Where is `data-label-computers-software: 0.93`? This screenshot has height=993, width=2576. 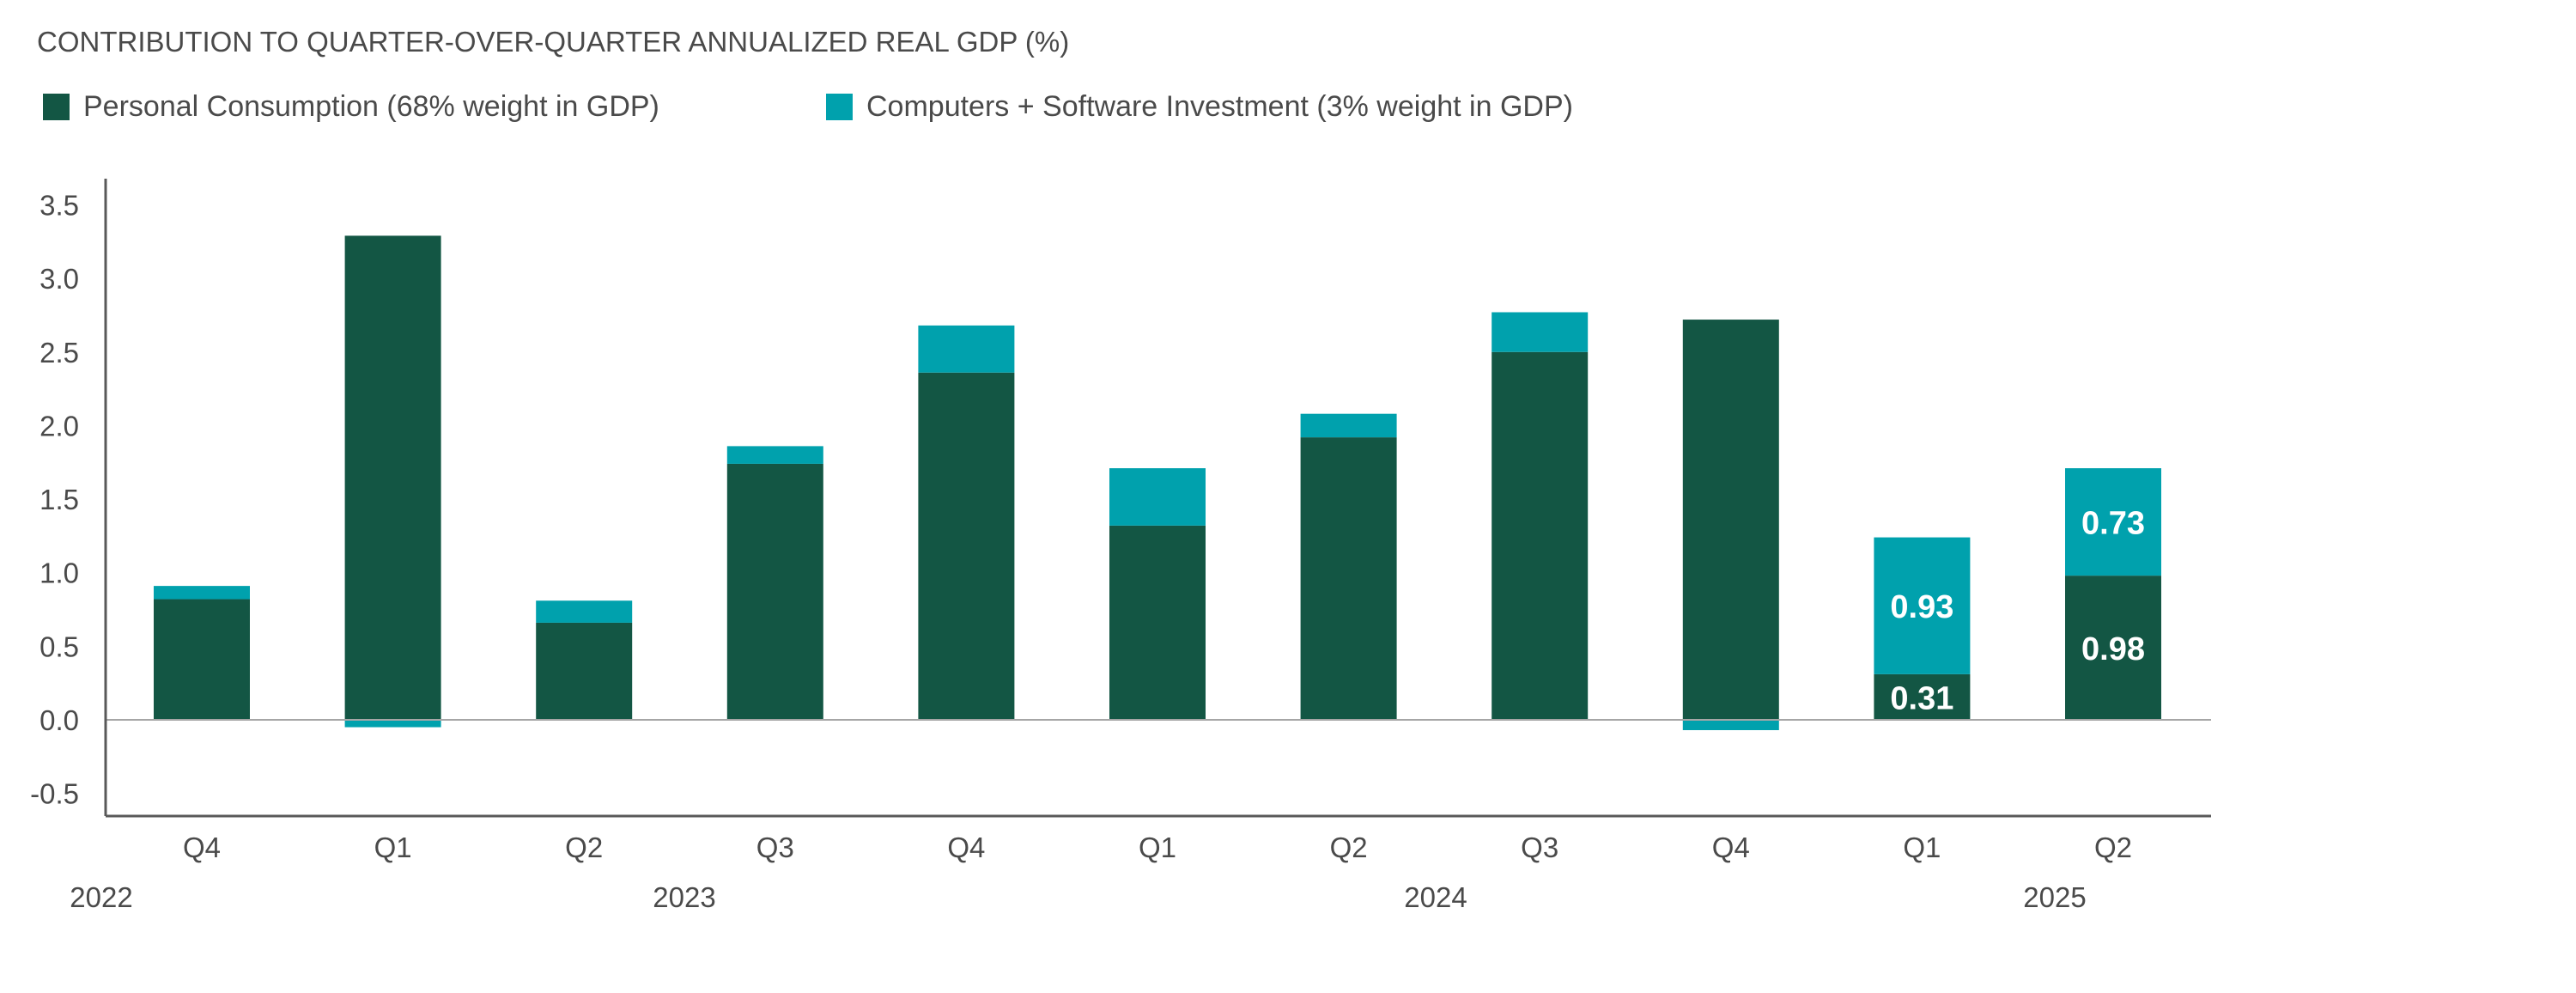
data-label-computers-software: 0.93 is located at coordinates (1922, 607).